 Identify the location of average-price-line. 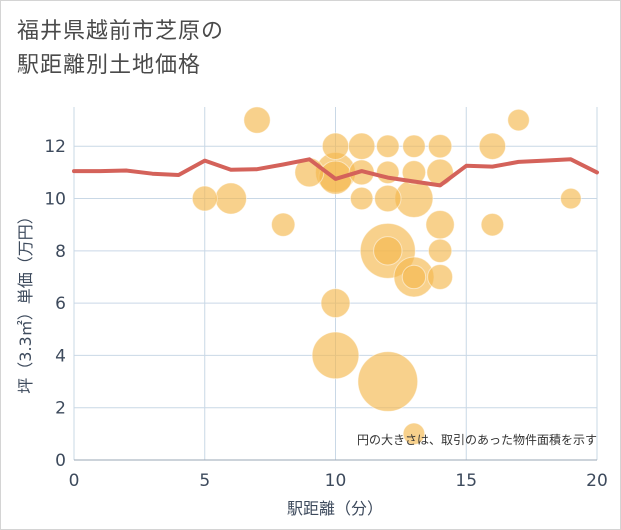
(335, 172).